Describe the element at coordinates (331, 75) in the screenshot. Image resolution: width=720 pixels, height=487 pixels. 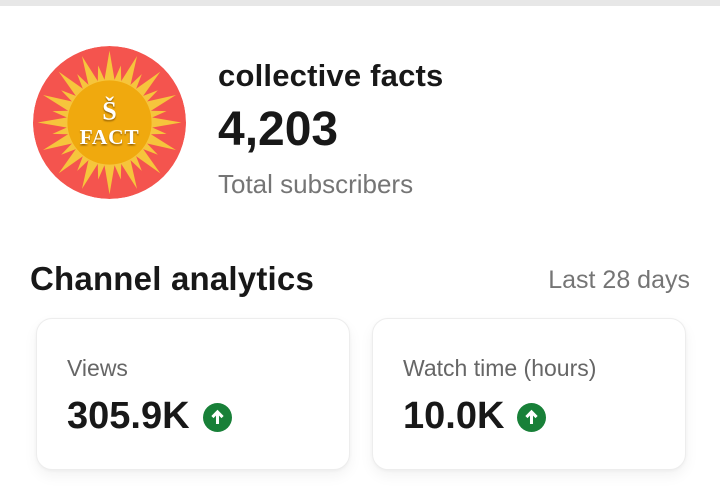
I see `channel-name: collective facts` at that location.